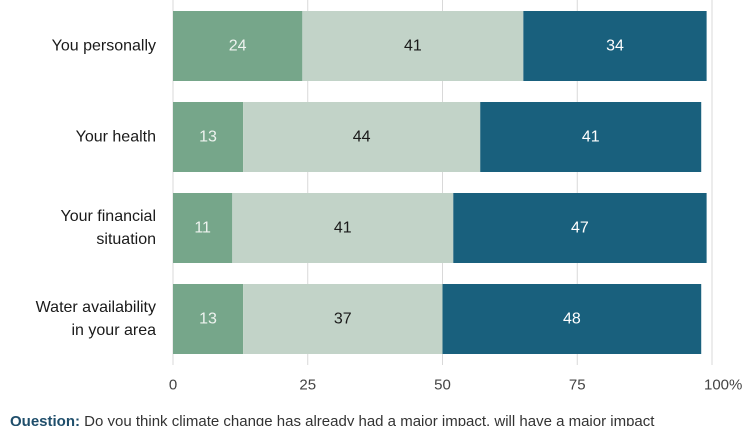 This screenshot has width=747, height=431. What do you see at coordinates (126, 239) in the screenshot?
I see `category-label: situation` at bounding box center [126, 239].